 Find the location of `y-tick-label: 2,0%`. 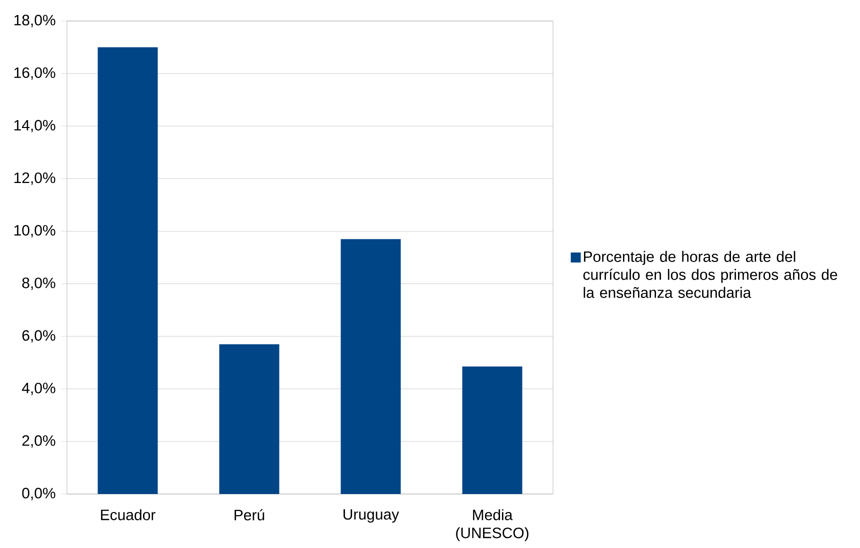

y-tick-label: 2,0% is located at coordinates (39, 441).